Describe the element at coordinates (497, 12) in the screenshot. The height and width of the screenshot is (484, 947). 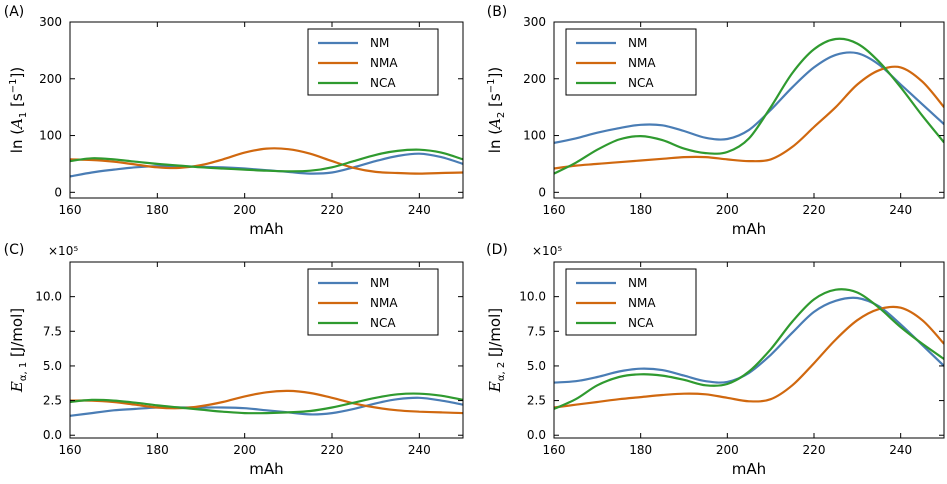
I see `panel-label: (B)` at that location.